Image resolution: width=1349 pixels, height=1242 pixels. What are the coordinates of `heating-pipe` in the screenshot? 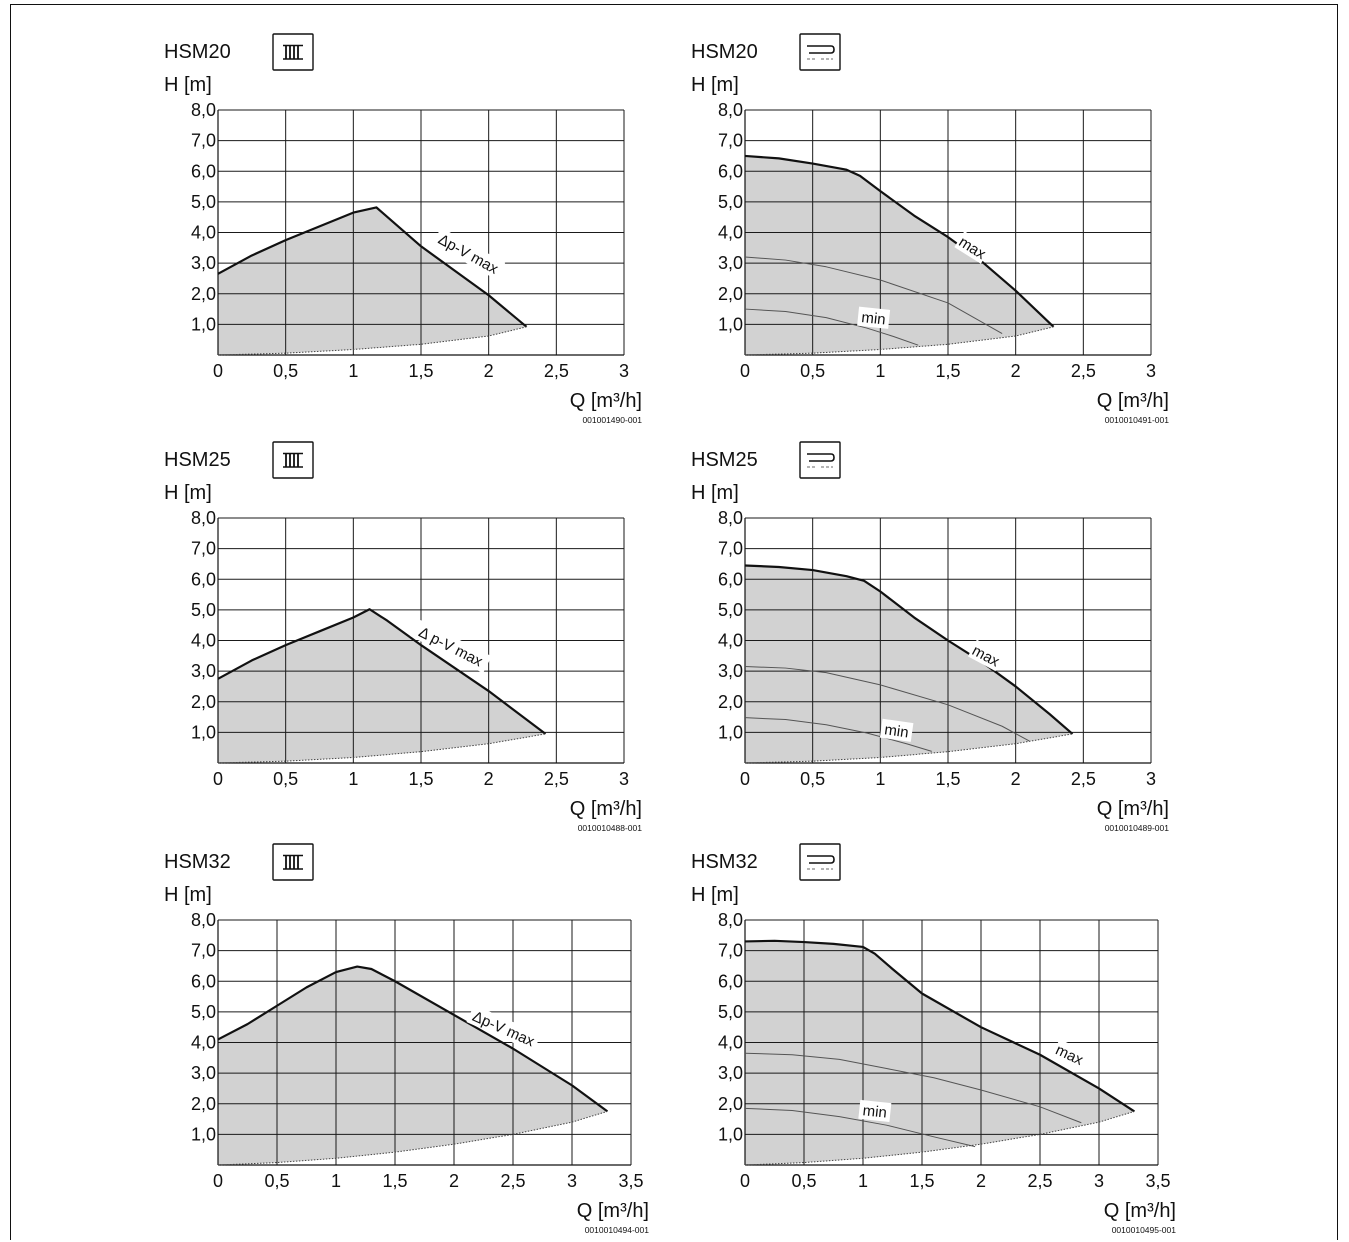 It's located at (821, 859).